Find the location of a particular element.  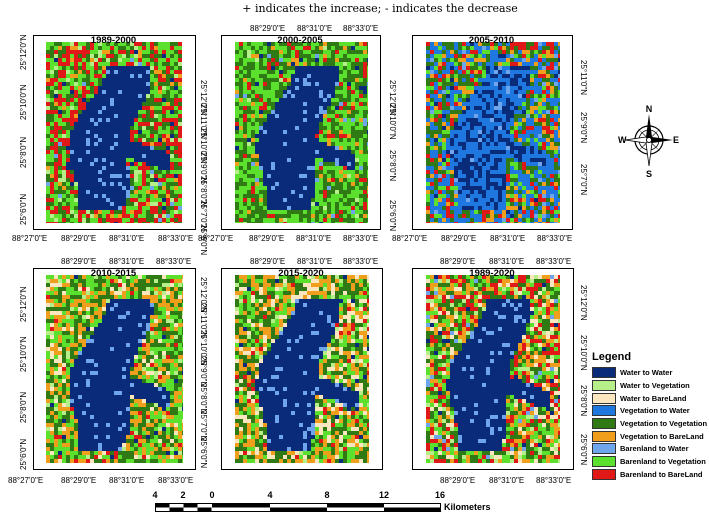

legend-label: Water to BareLand is located at coordinates (653, 398).